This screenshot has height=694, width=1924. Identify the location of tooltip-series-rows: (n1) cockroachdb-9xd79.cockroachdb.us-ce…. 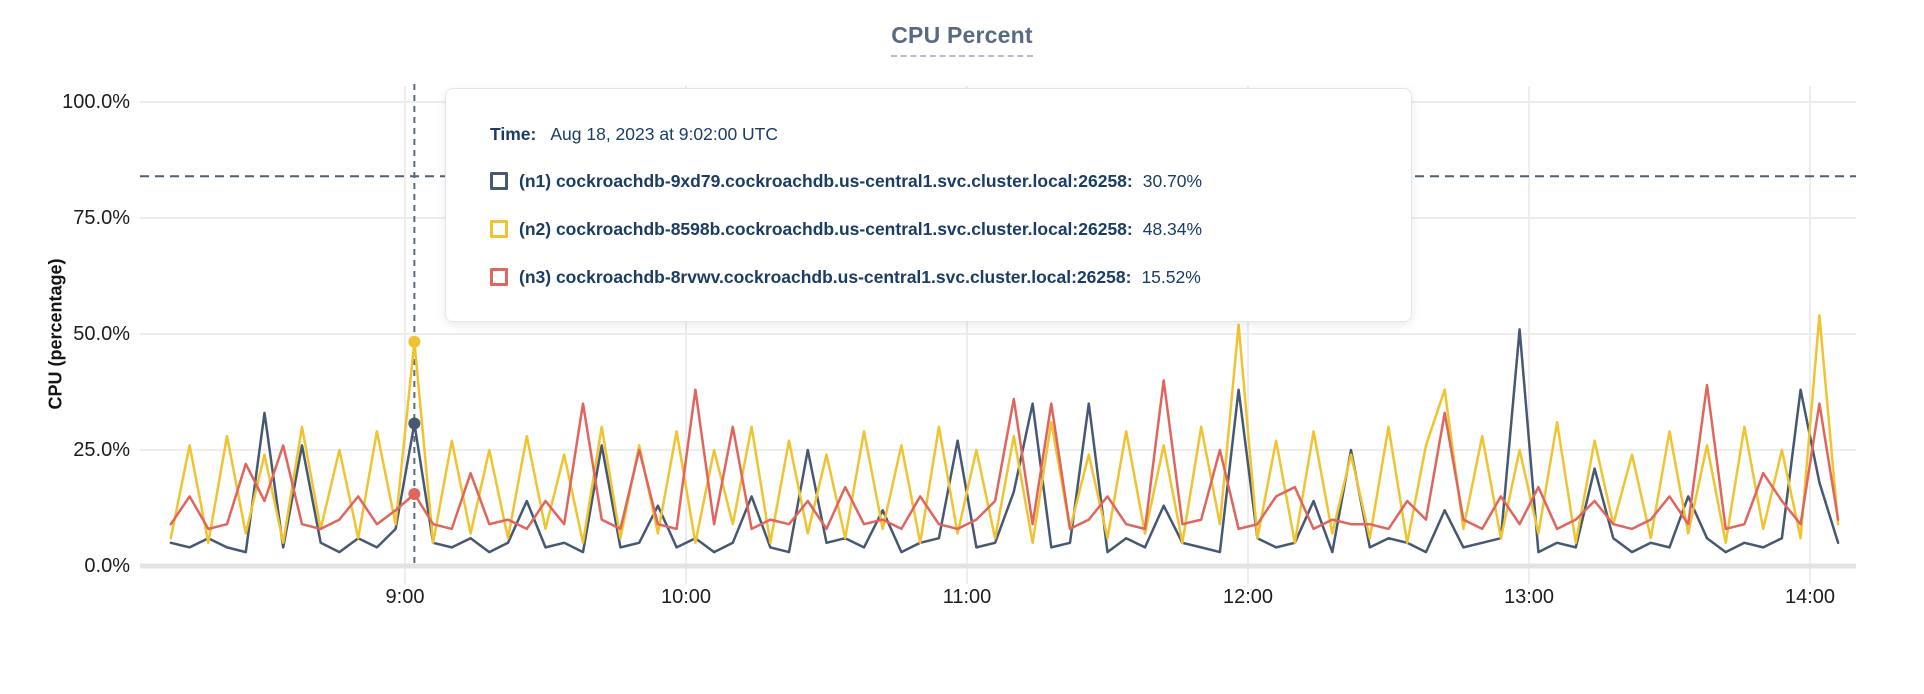
(950, 229).